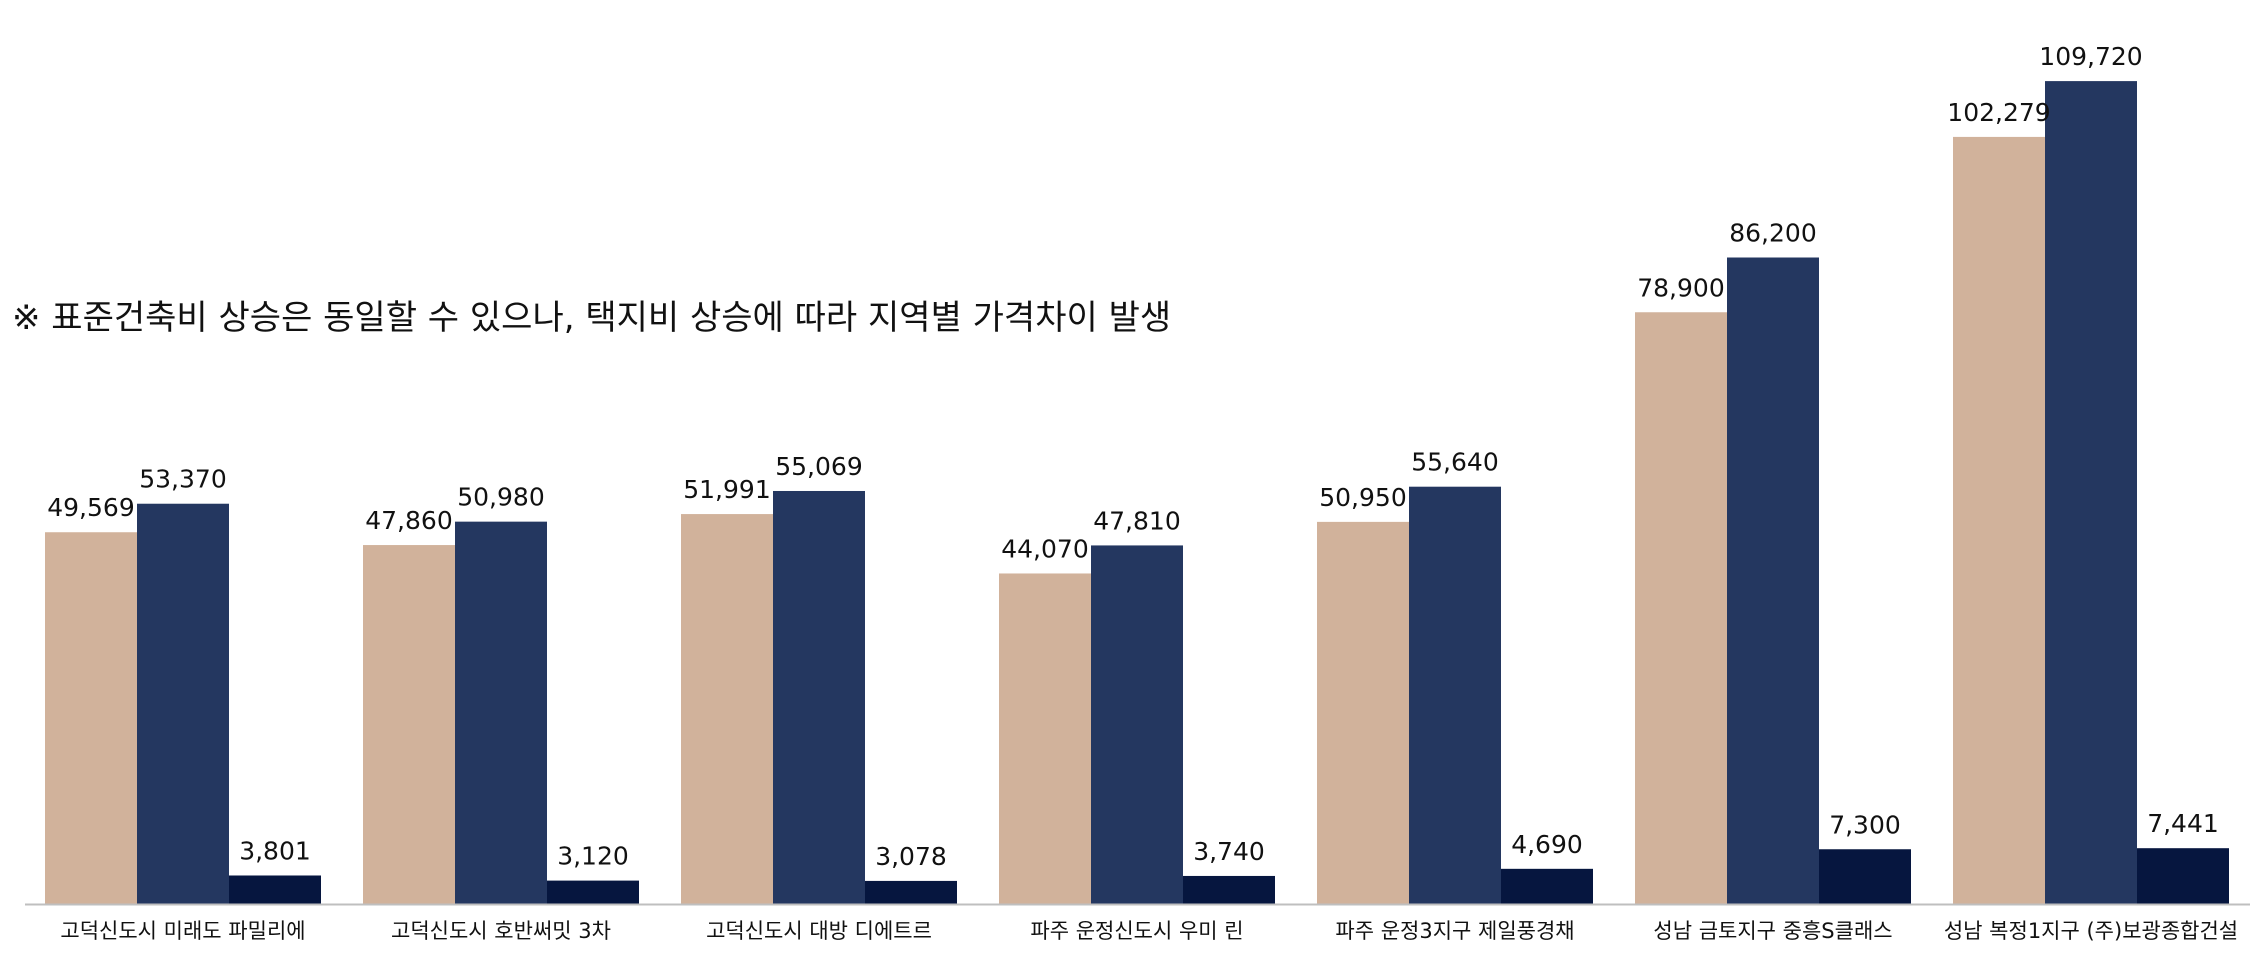 This screenshot has width=2260, height=970. I want to click on value-label-6-series-3: 7,300, so click(1865, 824).